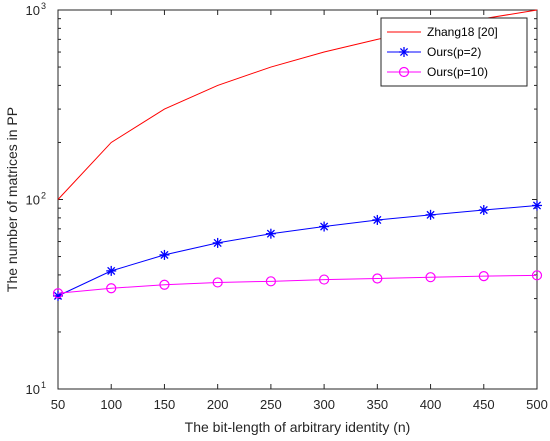  What do you see at coordinates (111, 404) in the screenshot?
I see `x-tick-label: 100` at bounding box center [111, 404].